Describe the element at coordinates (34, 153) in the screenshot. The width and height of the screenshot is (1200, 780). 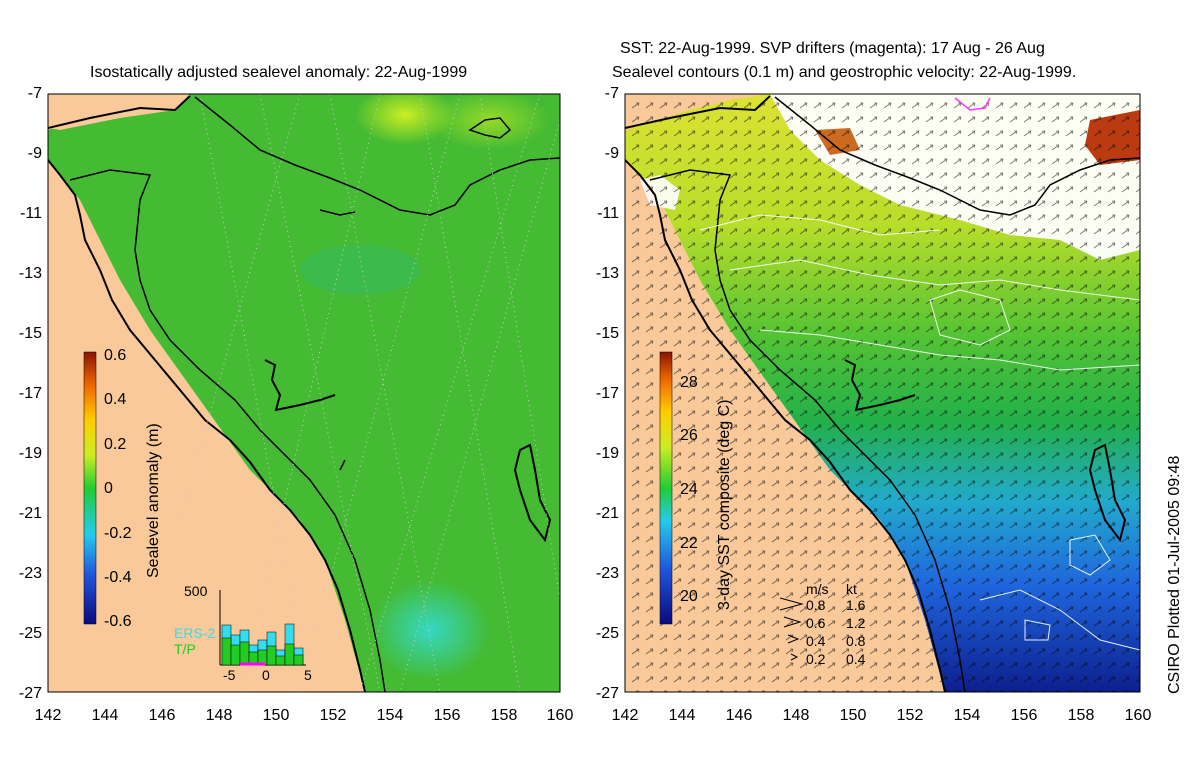
I see `left-y-tick: -9` at that location.